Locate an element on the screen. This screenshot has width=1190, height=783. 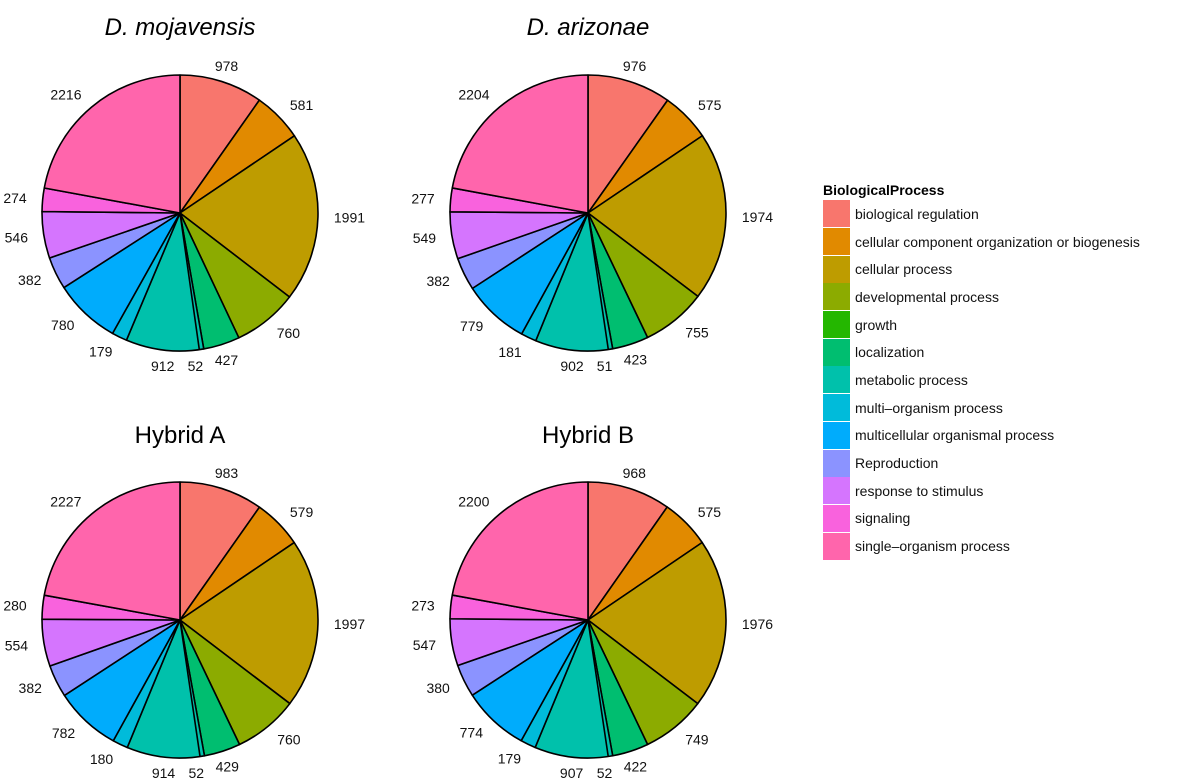
slice-label: 422 is located at coordinates (636, 767).